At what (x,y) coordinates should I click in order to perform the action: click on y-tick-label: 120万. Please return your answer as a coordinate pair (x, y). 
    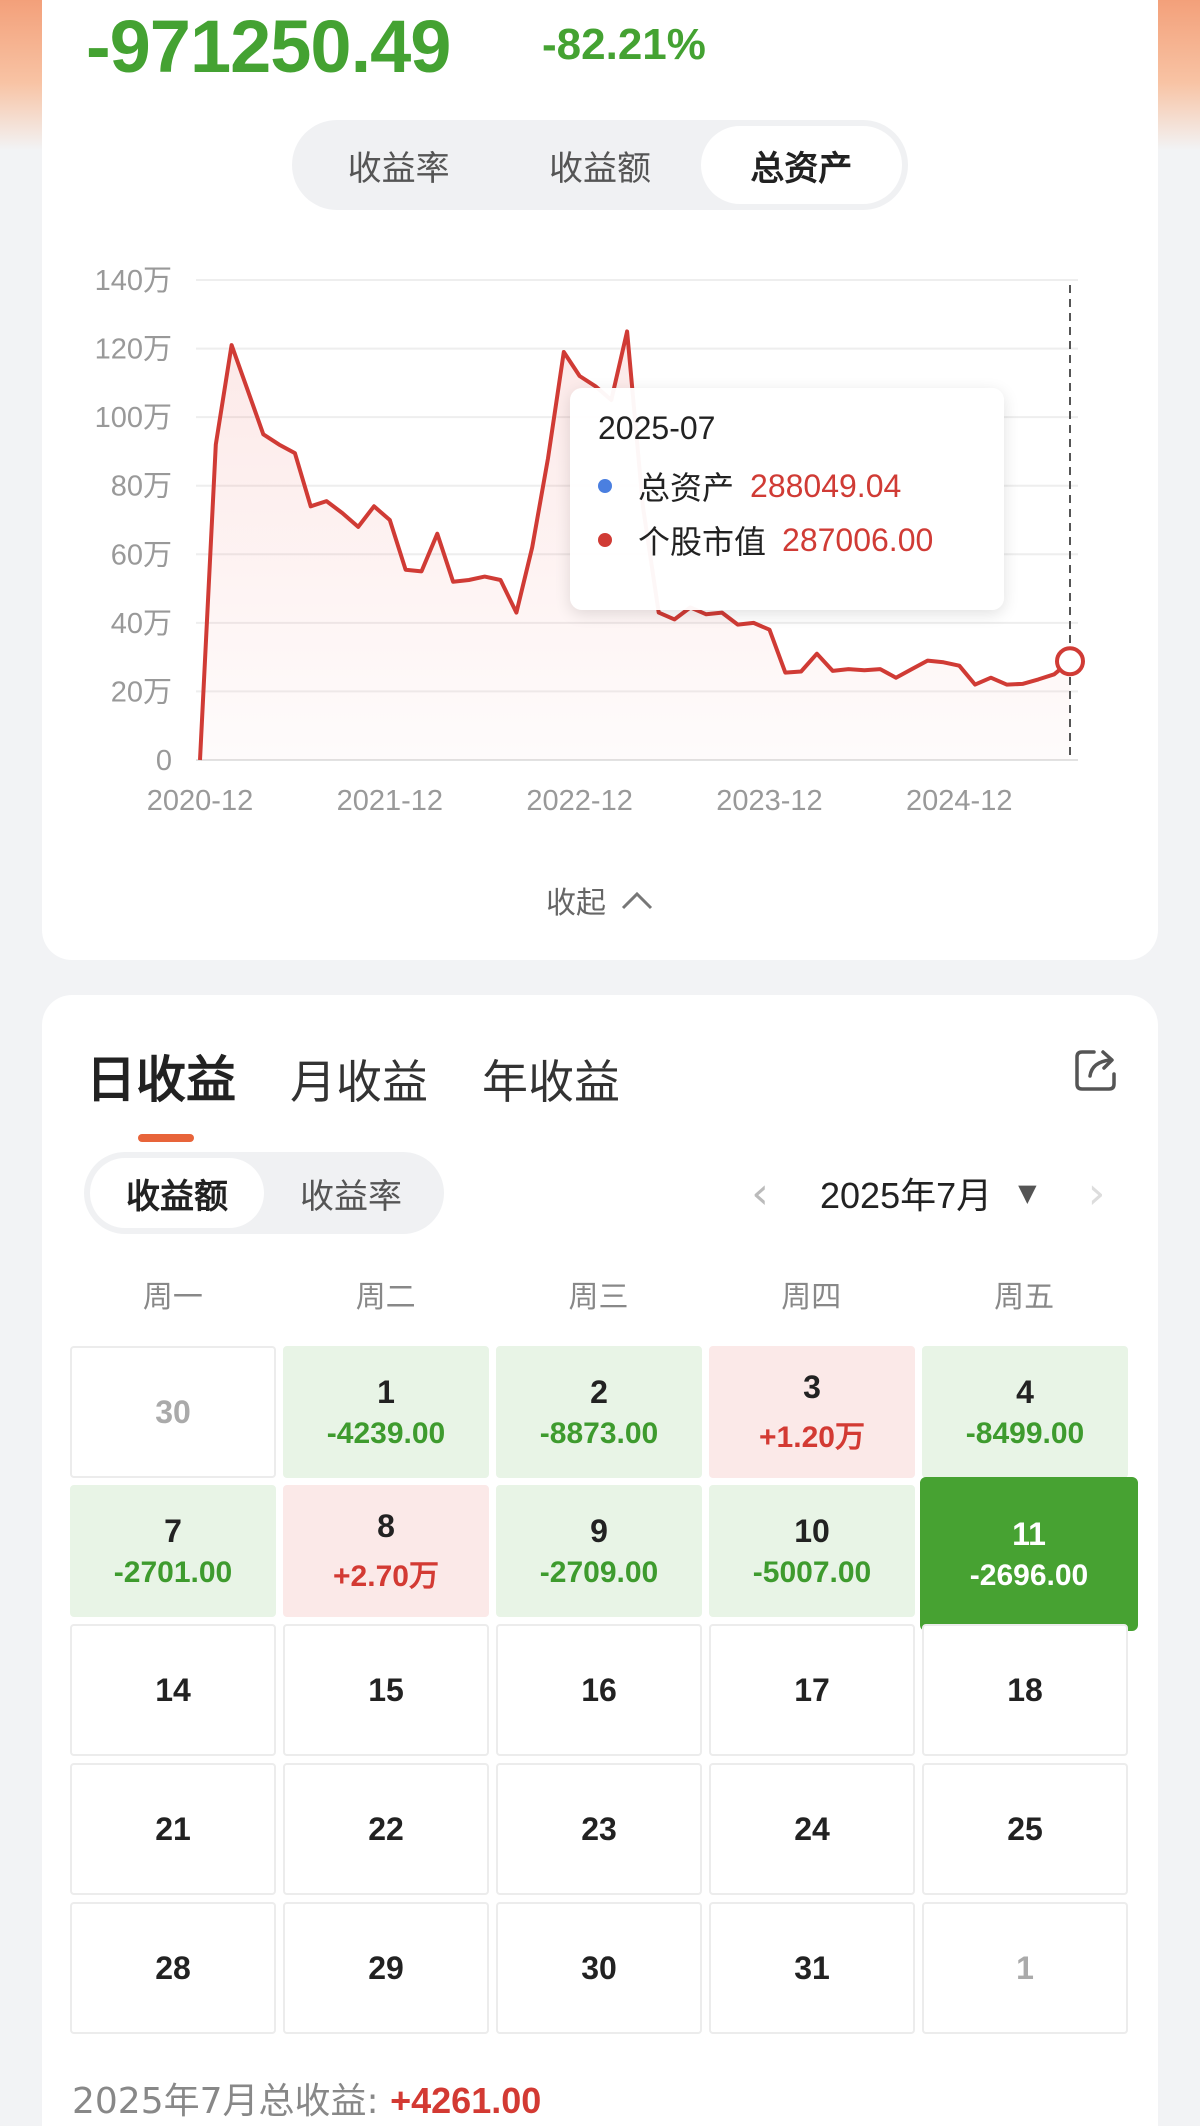
    Looking at the image, I should click on (133, 350).